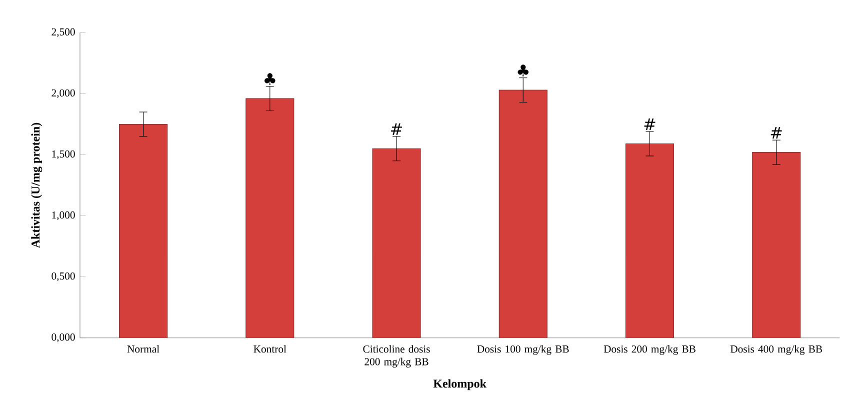 Image resolution: width=853 pixels, height=410 pixels. I want to click on x-tick-label: Normal, so click(143, 349).